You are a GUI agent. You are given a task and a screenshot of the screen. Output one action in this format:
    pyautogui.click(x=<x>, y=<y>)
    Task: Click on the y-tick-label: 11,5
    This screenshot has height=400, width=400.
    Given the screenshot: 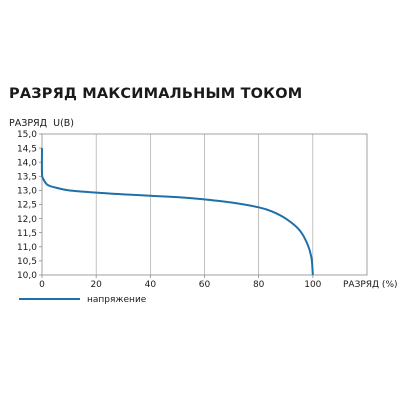 What is the action you would take?
    pyautogui.click(x=27, y=234)
    